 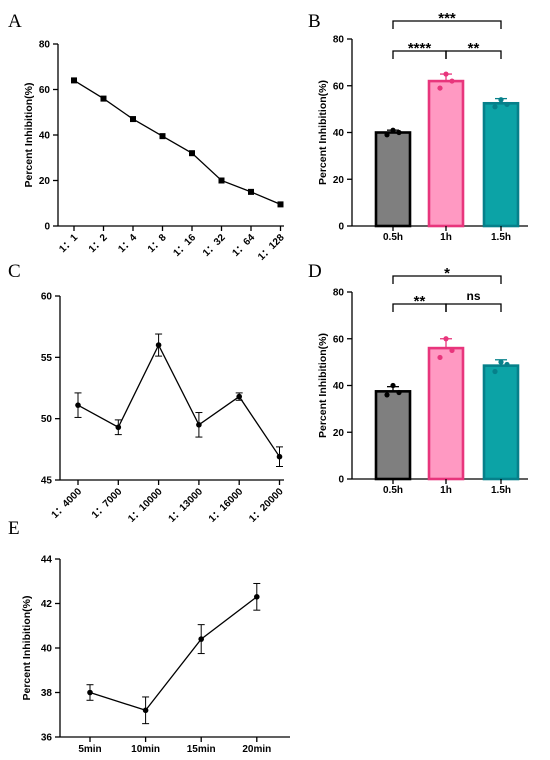 What do you see at coordinates (47, 297) in the screenshot?
I see `C-y-tick-label: 60` at bounding box center [47, 297].